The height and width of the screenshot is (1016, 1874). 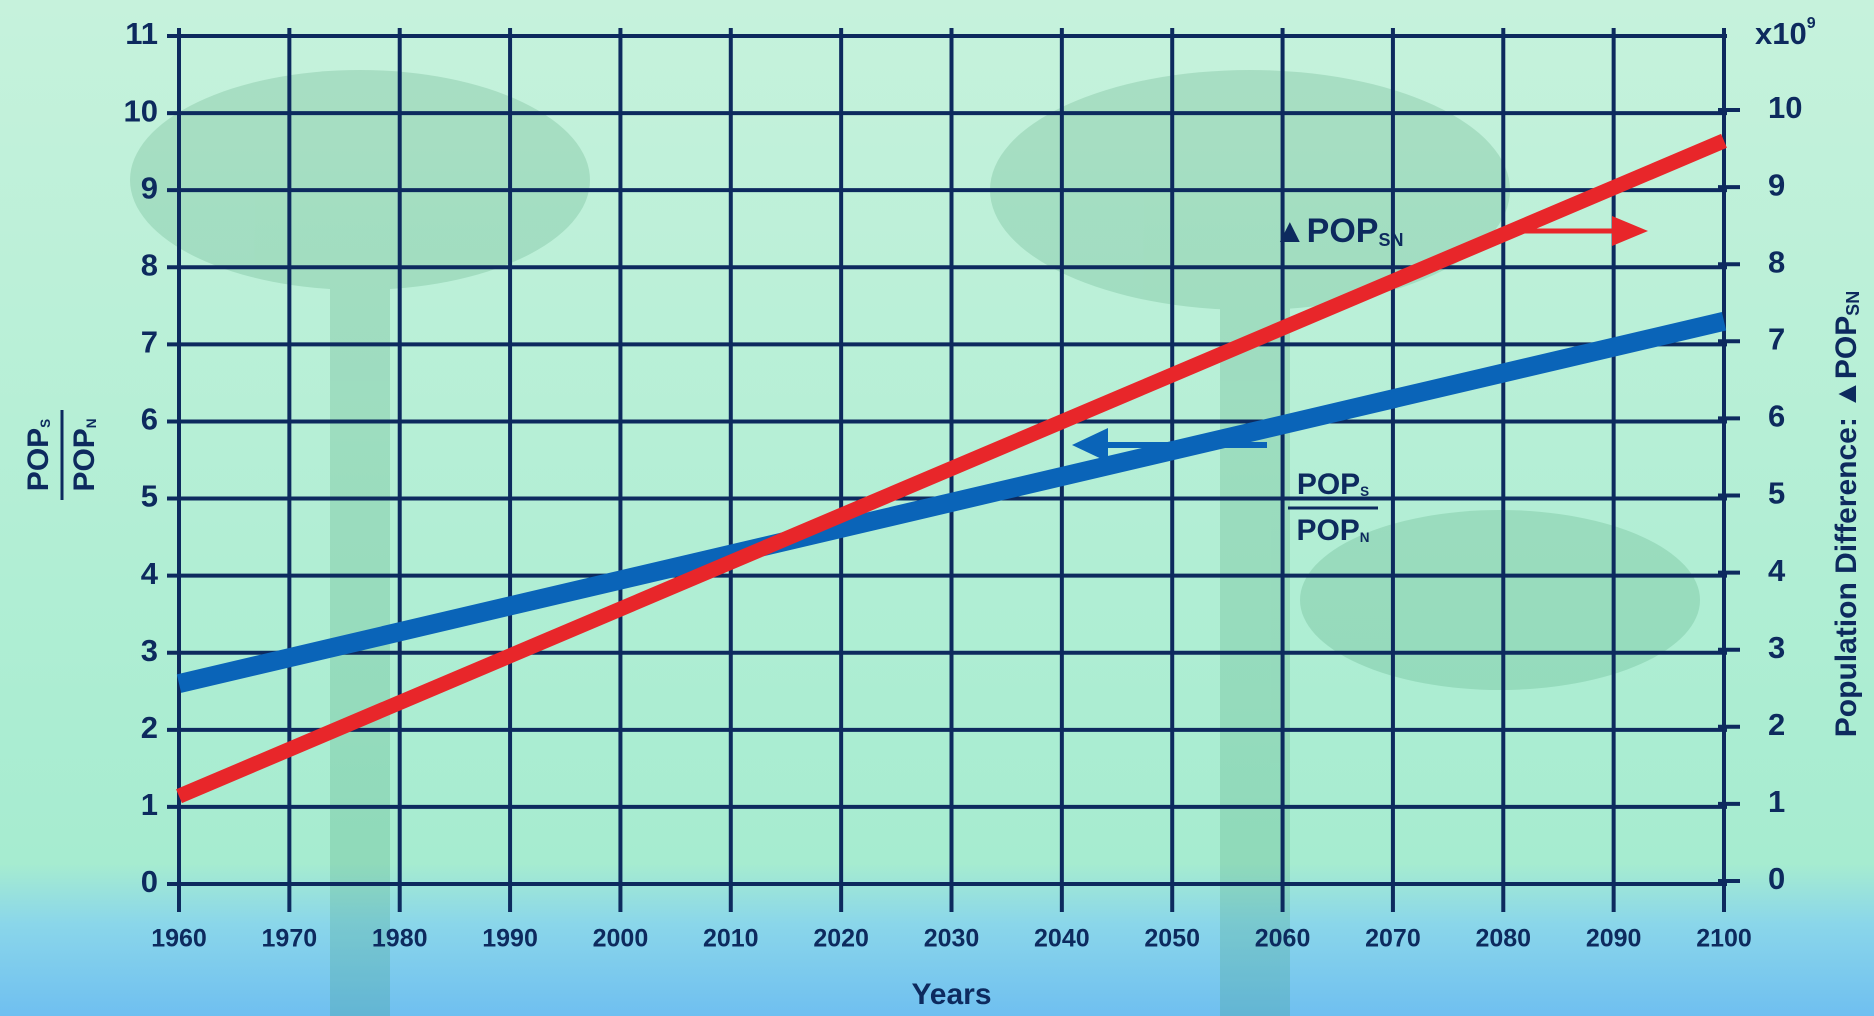 I want to click on x-tick-label: 2030, so click(x=952, y=939).